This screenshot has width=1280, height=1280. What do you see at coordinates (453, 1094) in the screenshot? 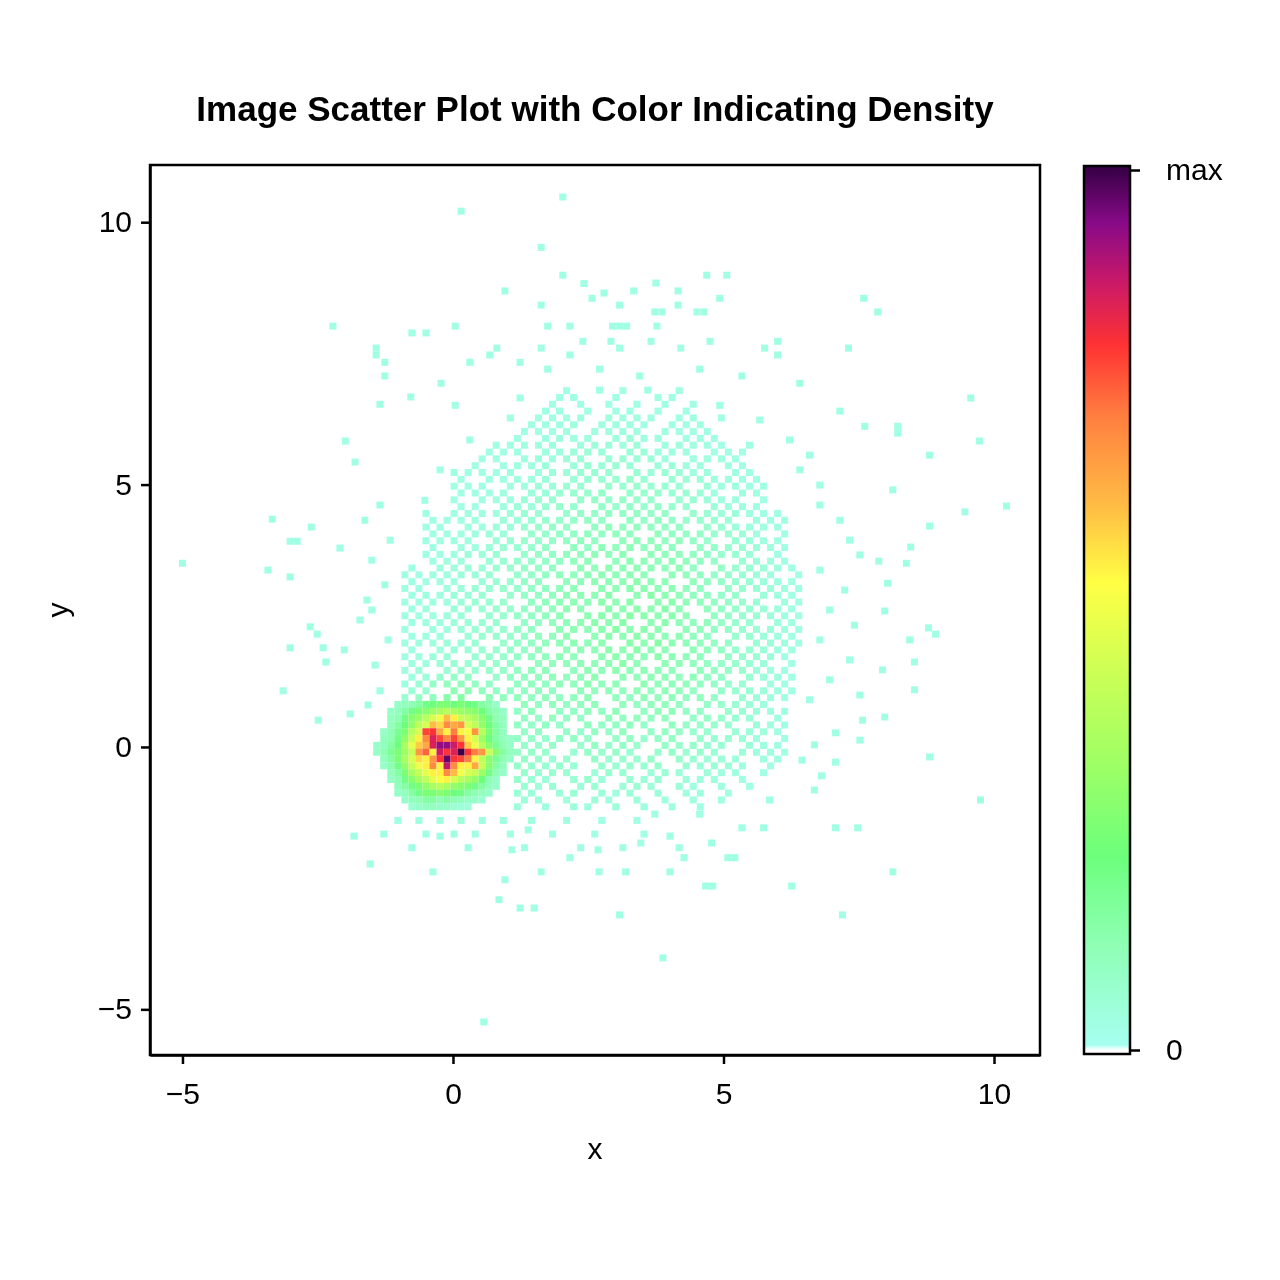
I see `x-tick-label: 0` at bounding box center [453, 1094].